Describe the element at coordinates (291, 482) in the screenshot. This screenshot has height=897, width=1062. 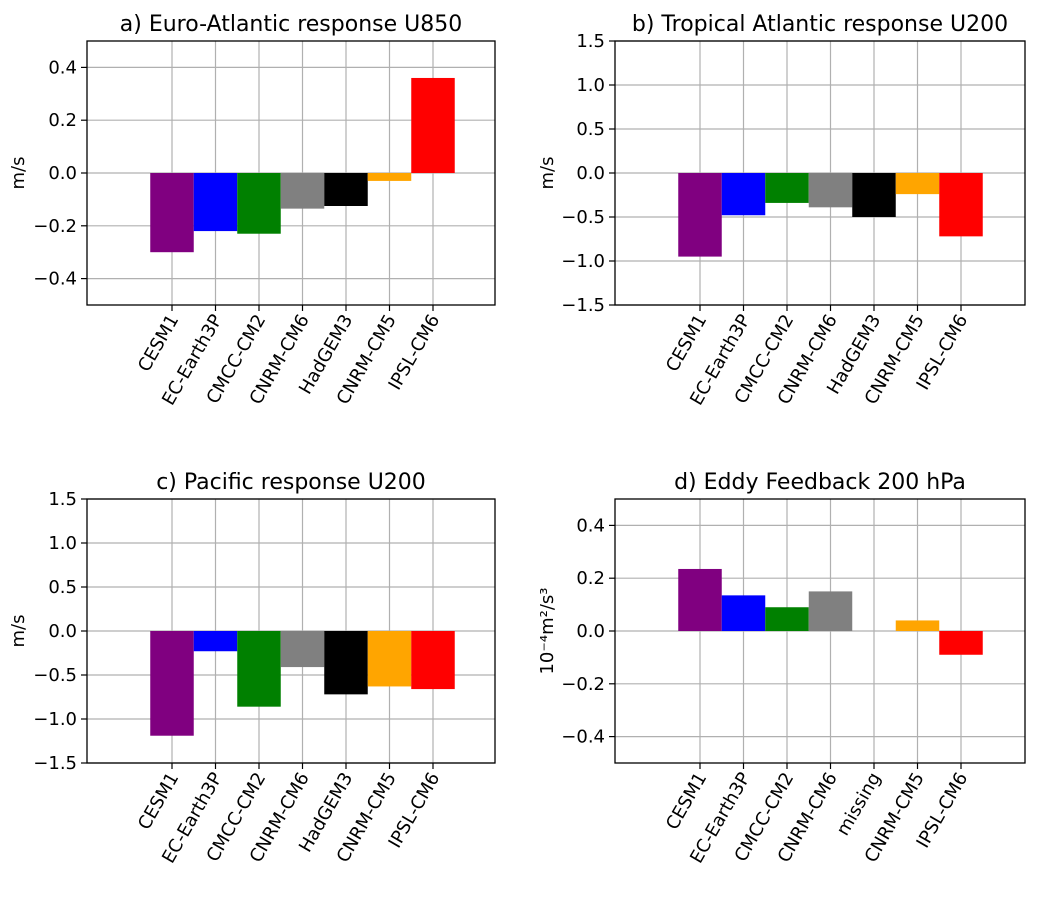
I see `panel-title: c) Pacific response U200` at that location.